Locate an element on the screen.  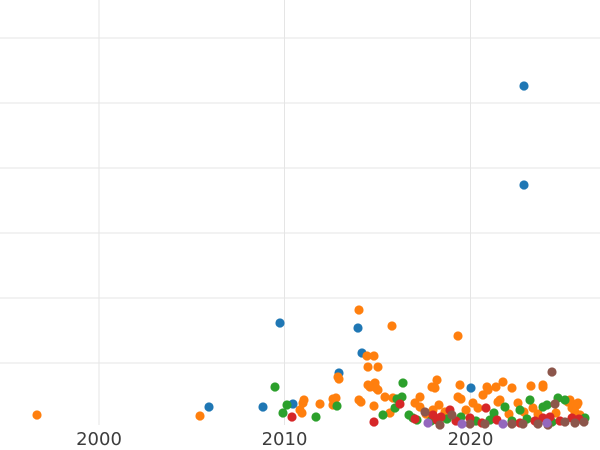
x-tick-label-2020: 2020 is located at coordinates (470, 439).